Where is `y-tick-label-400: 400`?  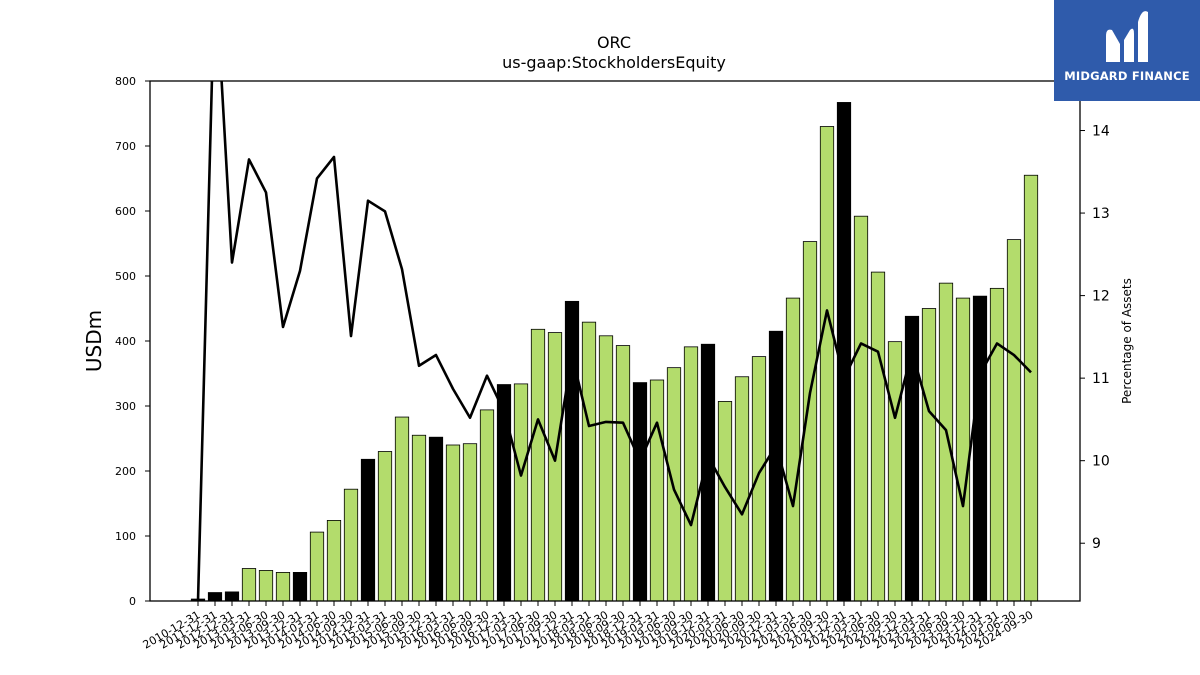
y-tick-label-400: 400 is located at coordinates (125, 341).